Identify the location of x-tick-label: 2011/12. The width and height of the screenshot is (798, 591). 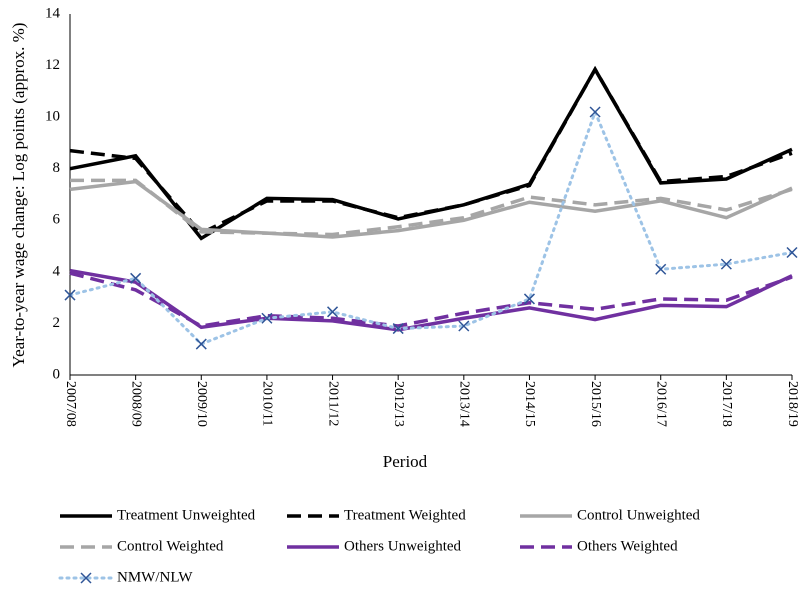
(332, 403).